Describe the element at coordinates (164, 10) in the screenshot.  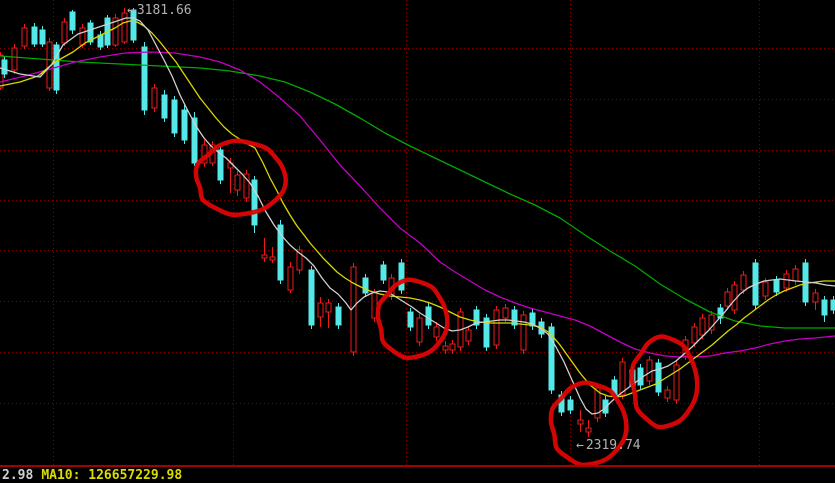
I see `high-price-value: 3181.66` at that location.